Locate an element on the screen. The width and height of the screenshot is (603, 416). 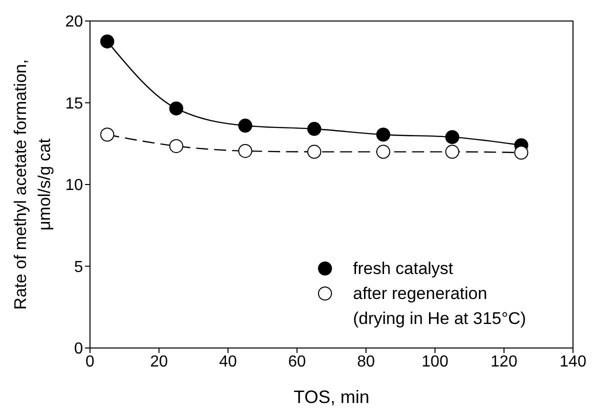
y-tick-label: 15 is located at coordinates (74, 103).